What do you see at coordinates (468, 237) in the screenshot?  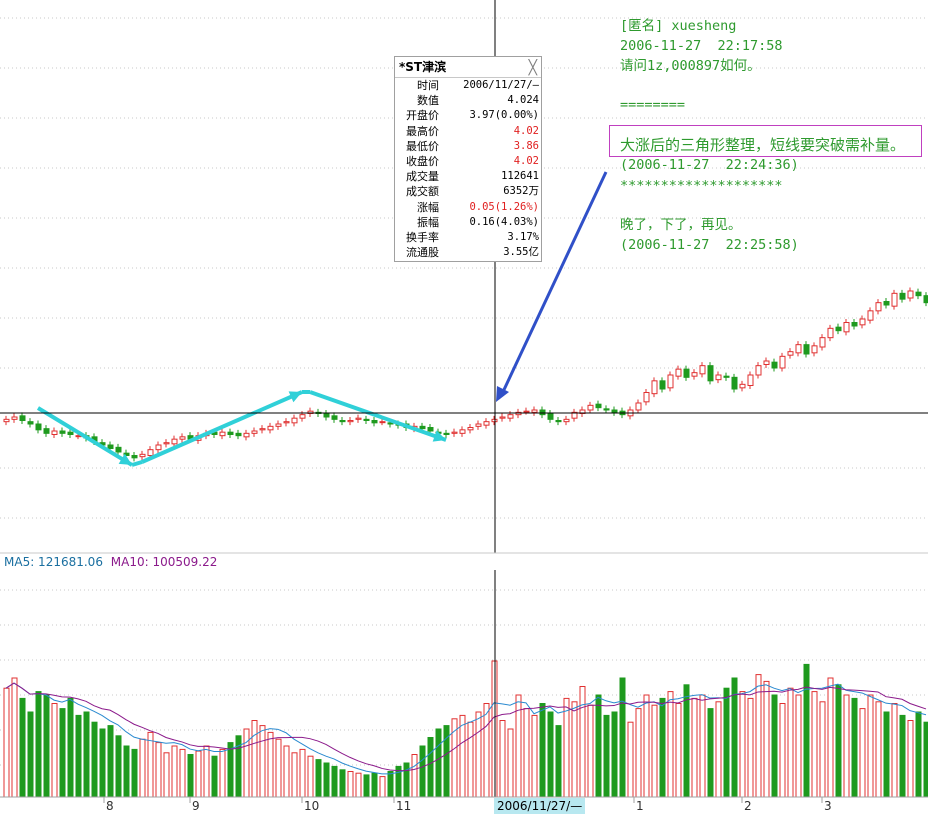 I see `popup-row: 换手率 3.17%` at bounding box center [468, 237].